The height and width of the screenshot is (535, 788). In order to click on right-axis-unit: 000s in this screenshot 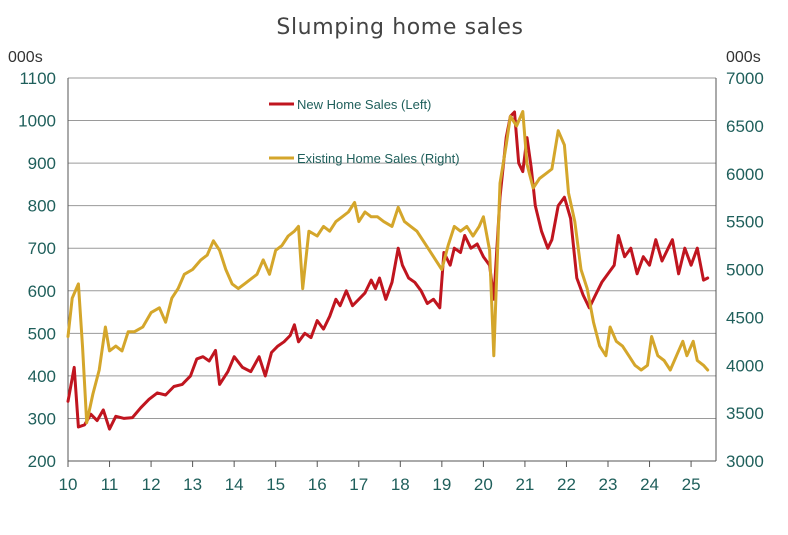, I will do `click(743, 57)`.